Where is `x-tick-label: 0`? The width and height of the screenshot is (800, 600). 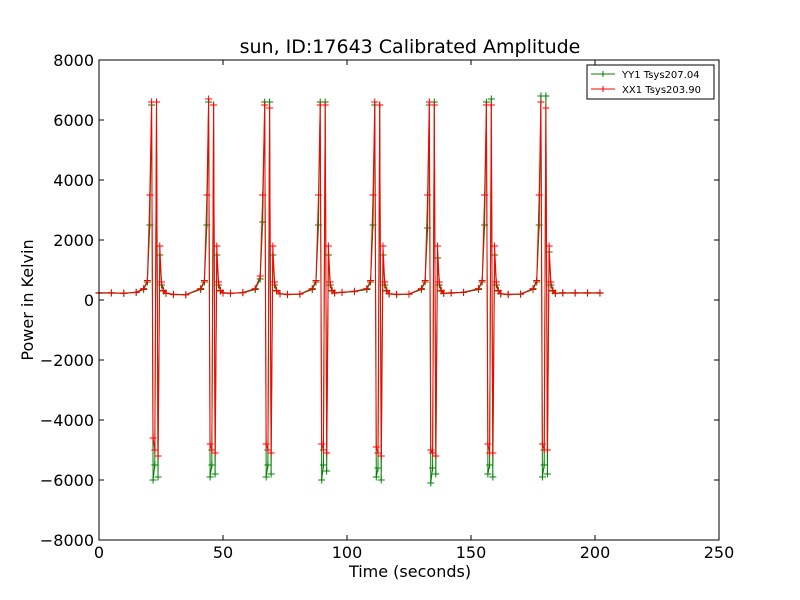 x-tick-label: 0 is located at coordinates (99, 552).